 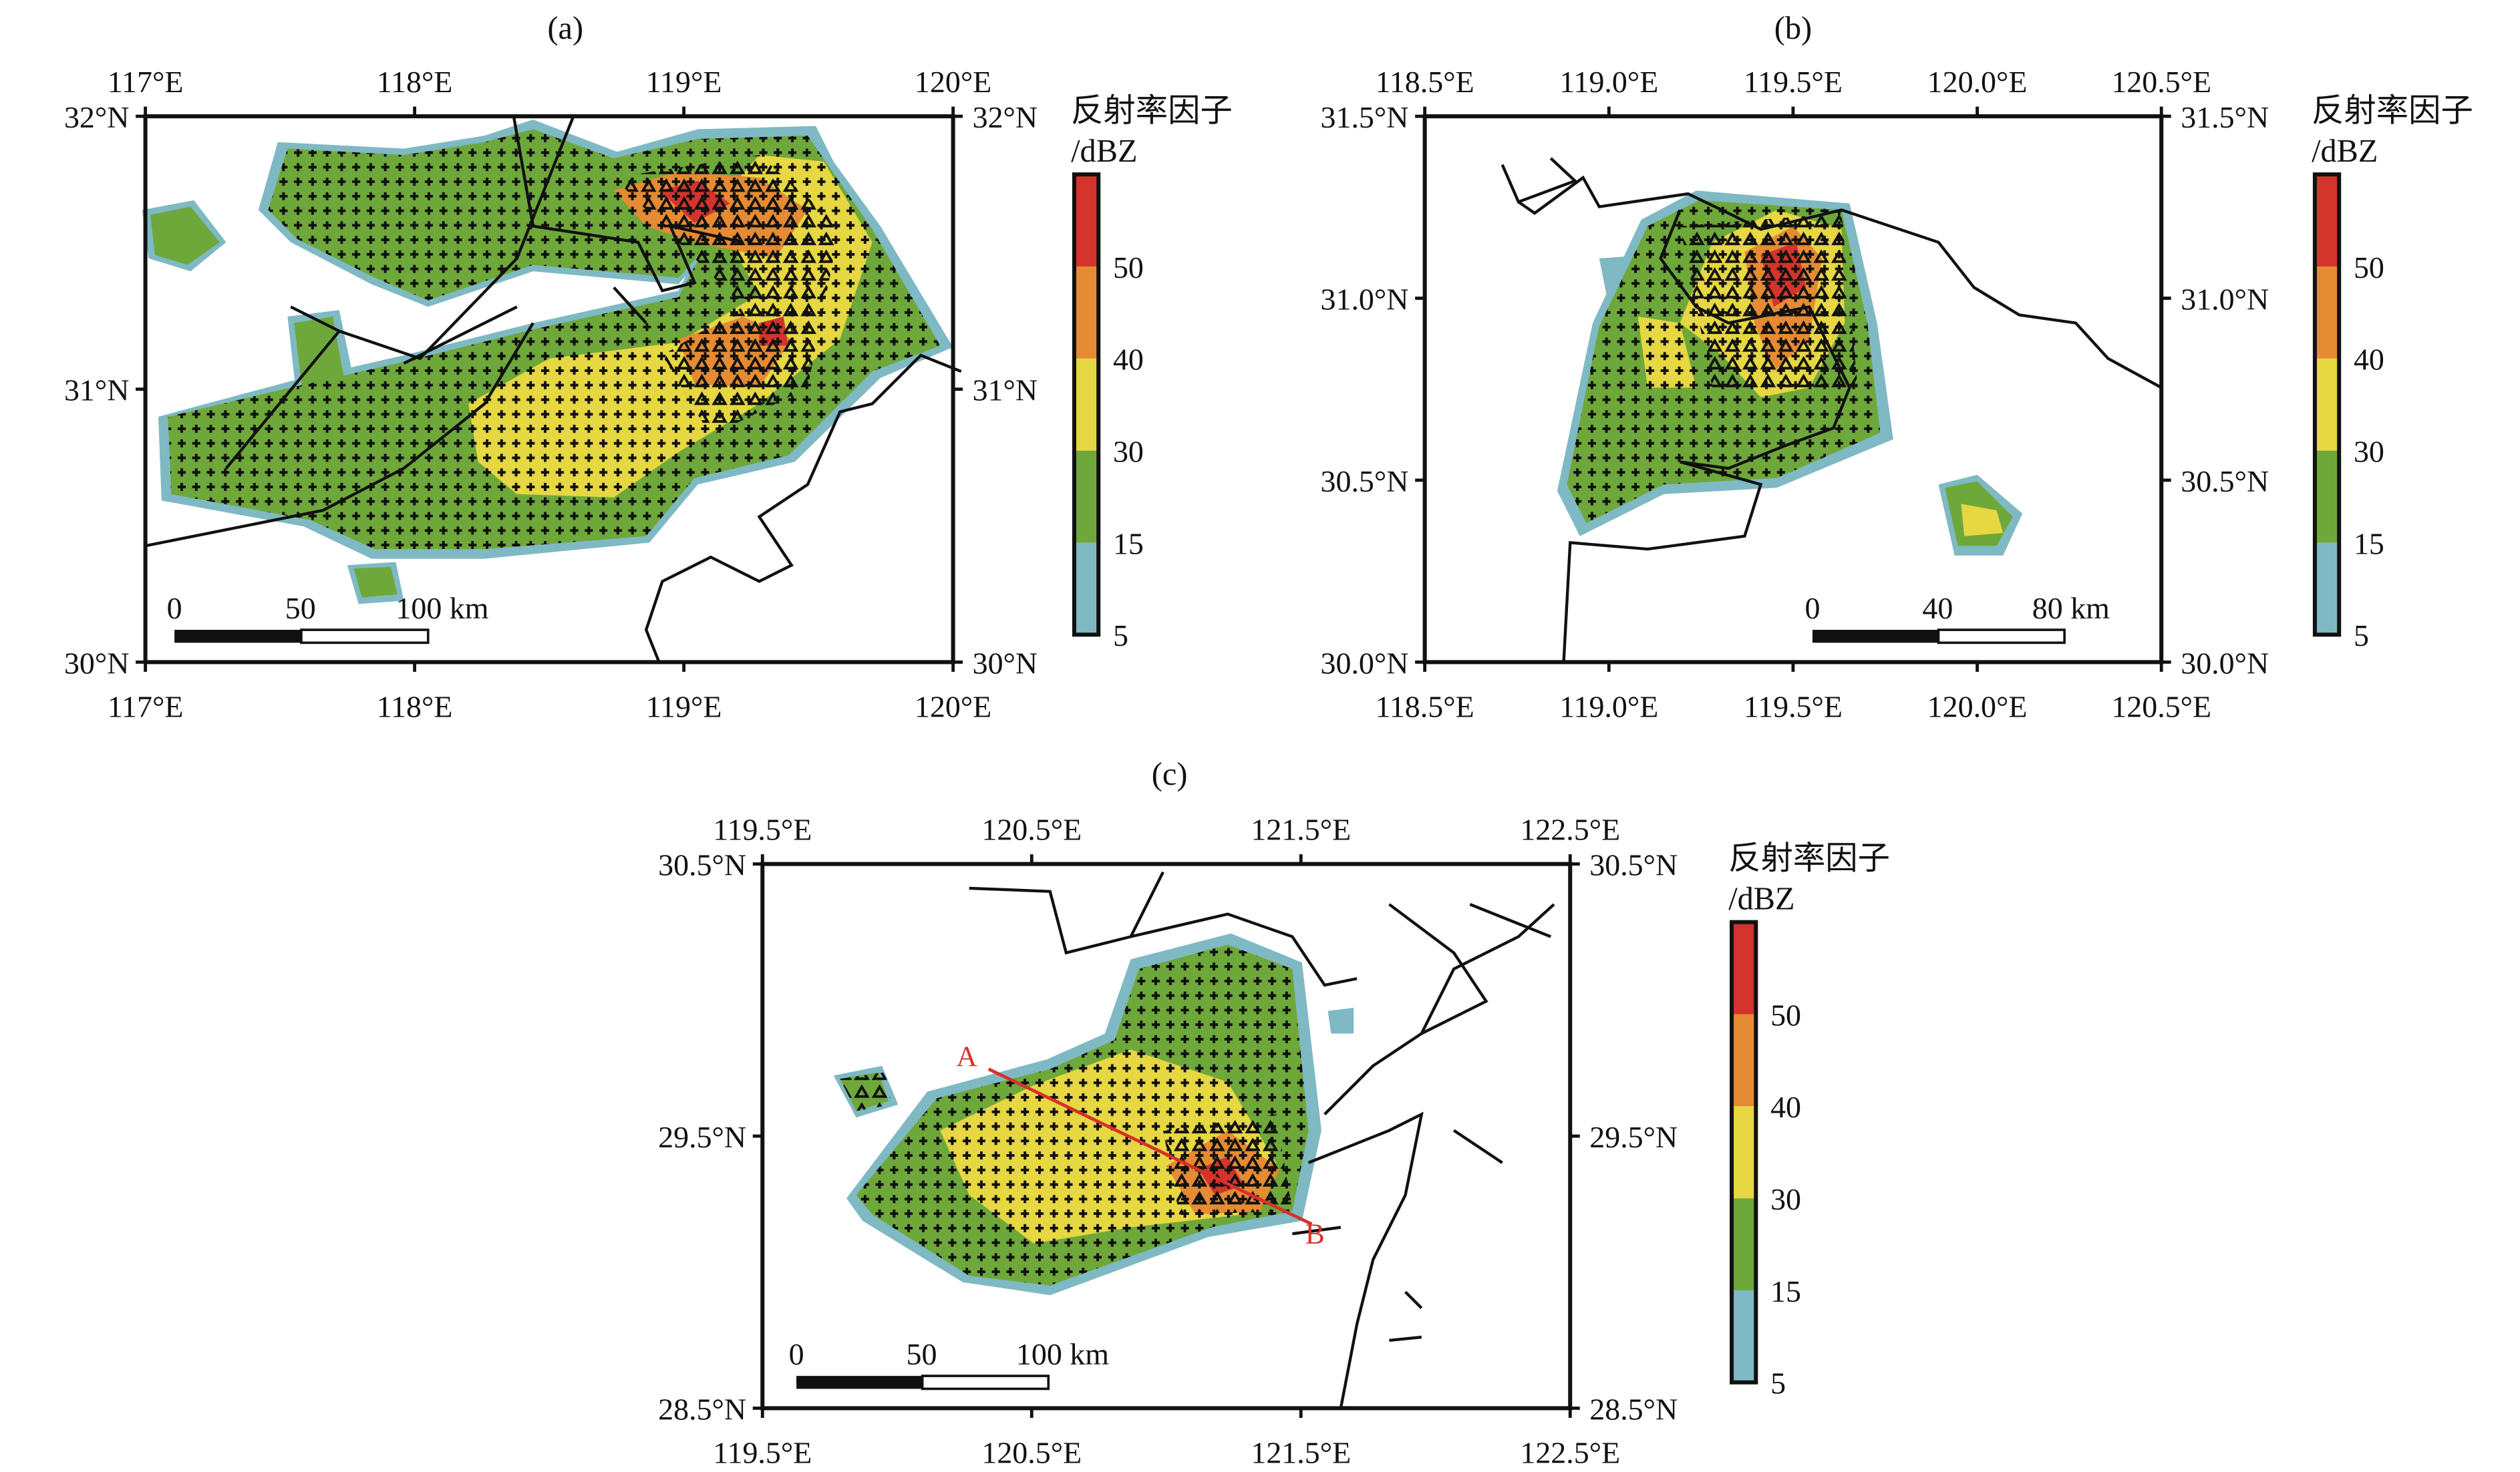 I want to click on lat-tick-label-left: 30°N, so click(x=96, y=663).